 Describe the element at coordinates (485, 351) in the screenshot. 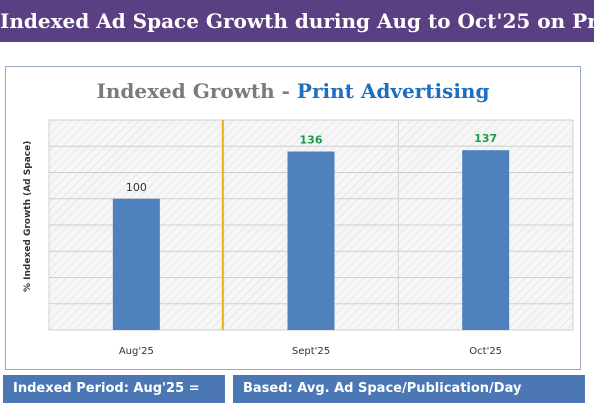

I see `x-tick-label: Oct'25` at that location.